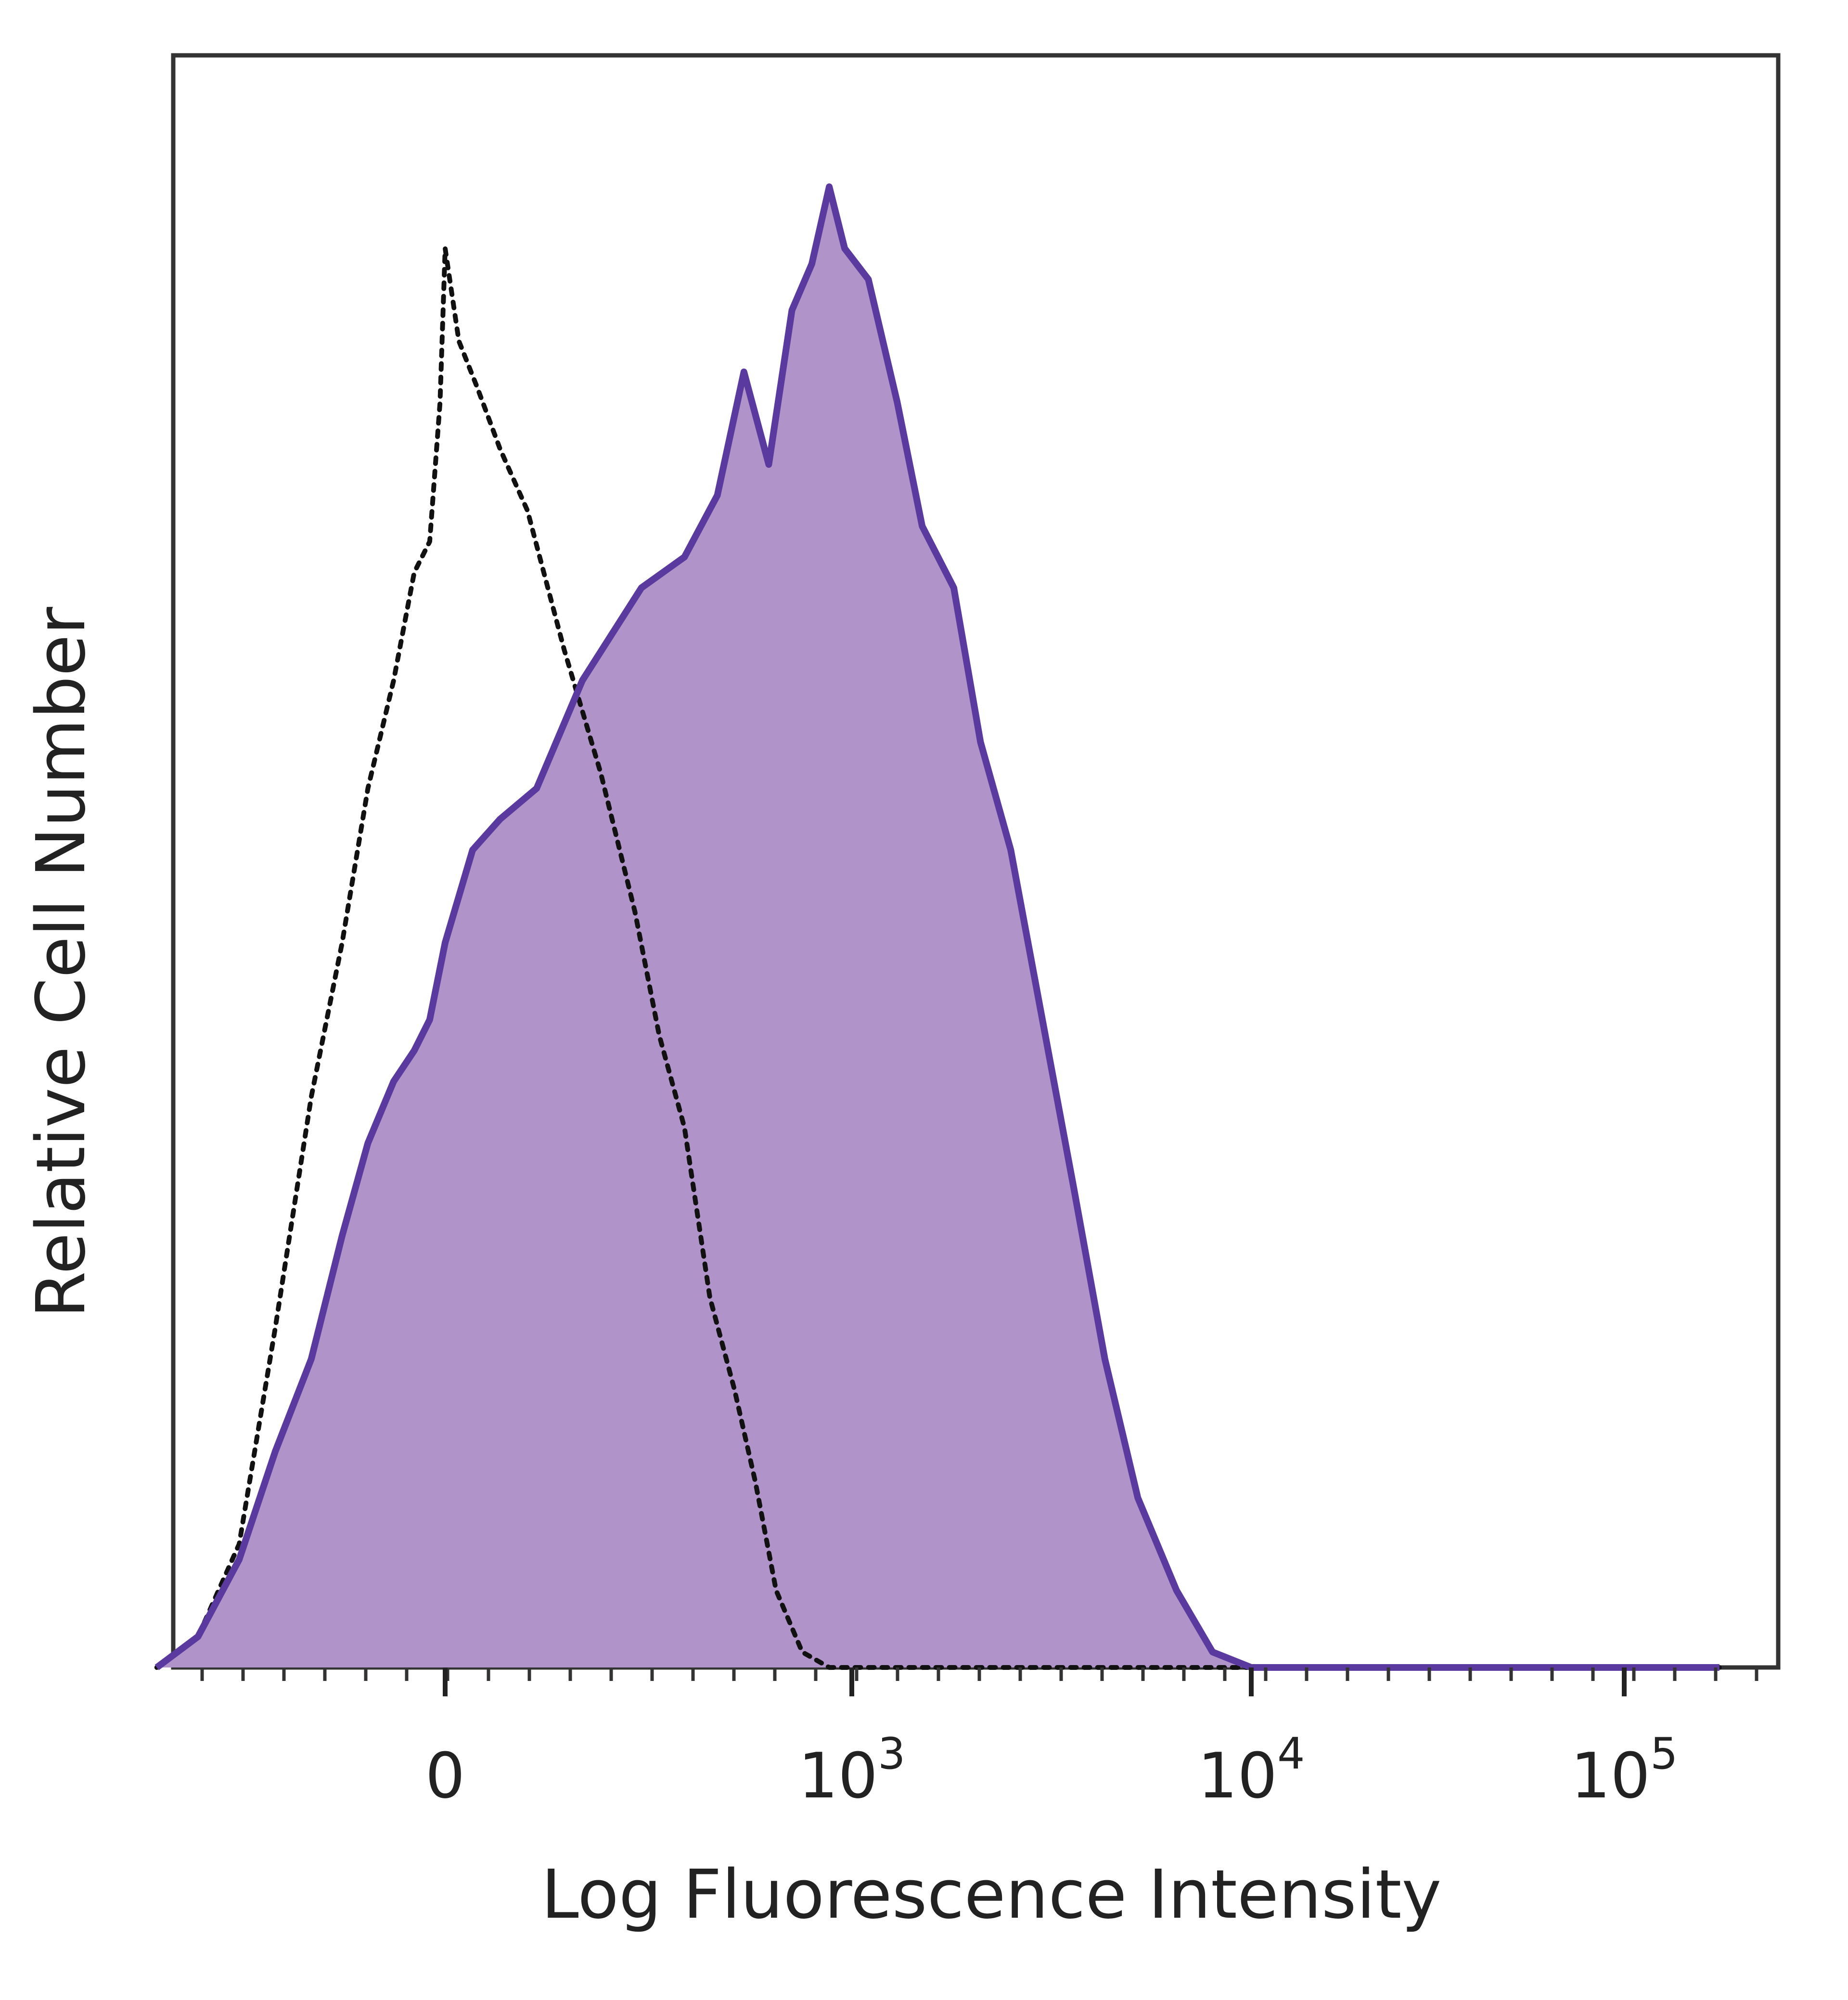 The image size is (1848, 2000). What do you see at coordinates (991, 1895) in the screenshot?
I see `x-axis-title: Log Fluorescence Intensity` at bounding box center [991, 1895].